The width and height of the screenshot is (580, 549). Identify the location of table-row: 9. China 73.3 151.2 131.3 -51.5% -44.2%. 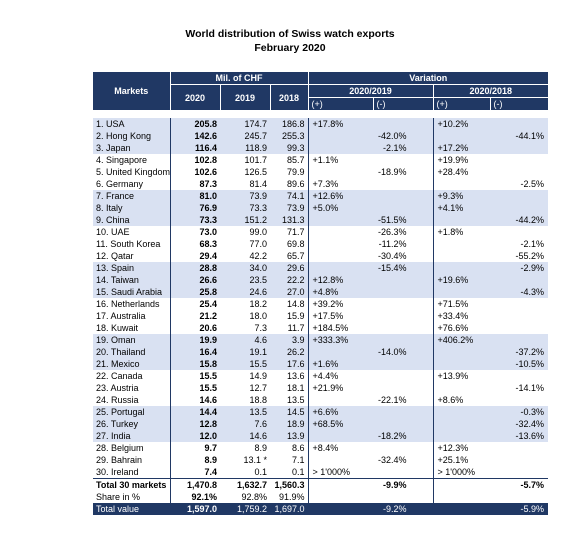
(321, 220).